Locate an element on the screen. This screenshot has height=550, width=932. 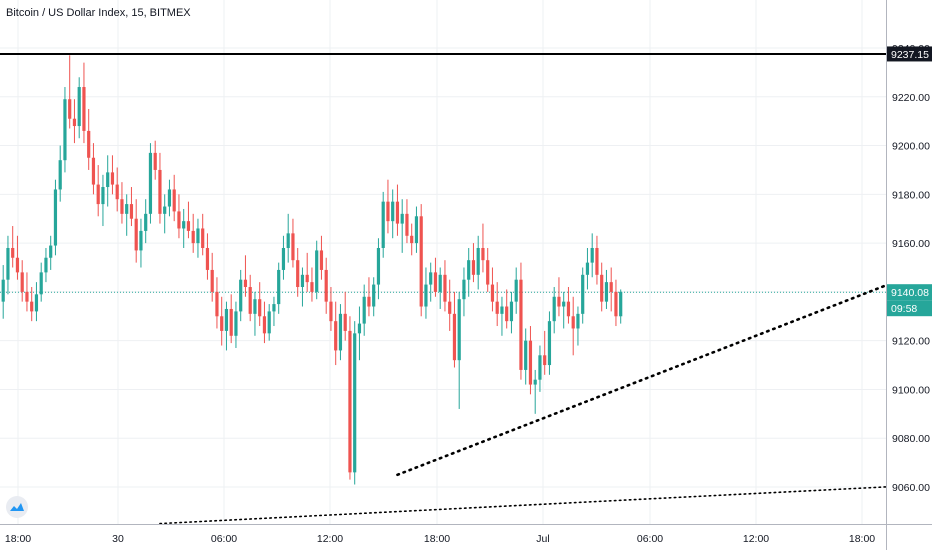
time-axis: 18:00 30 06:00 12:00 18:00 Jul 06:00 12:00 18:00 is located at coordinates (466, 537).